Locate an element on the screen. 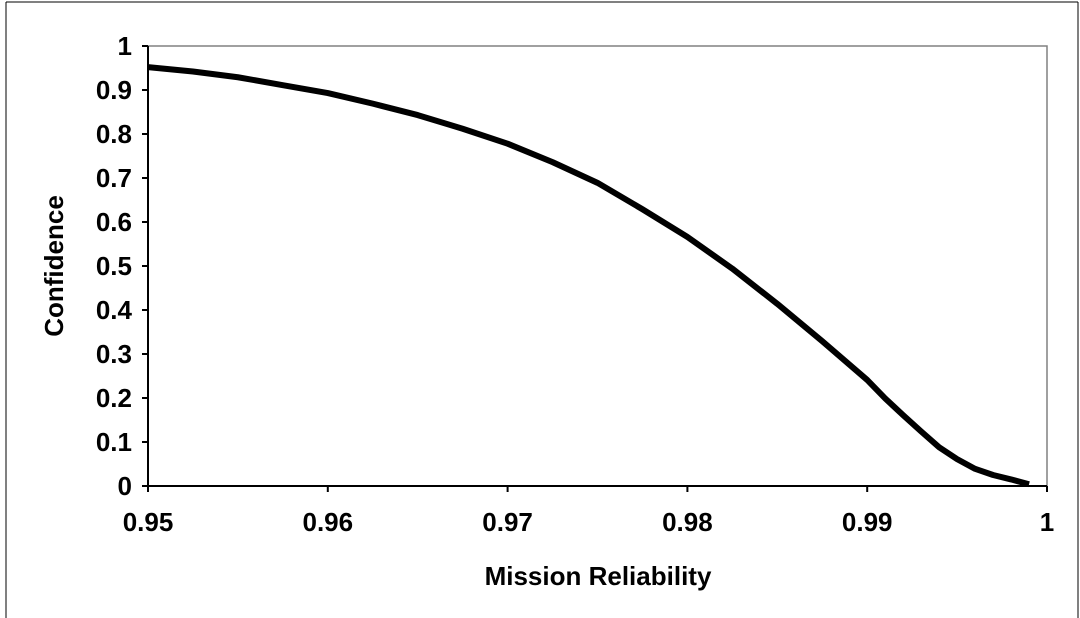 This screenshot has height=618, width=1080. y-axis-title: Confidence is located at coordinates (54, 266).